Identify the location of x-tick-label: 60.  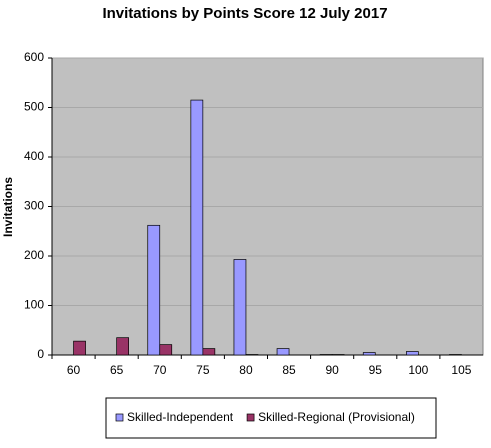
(74, 370).